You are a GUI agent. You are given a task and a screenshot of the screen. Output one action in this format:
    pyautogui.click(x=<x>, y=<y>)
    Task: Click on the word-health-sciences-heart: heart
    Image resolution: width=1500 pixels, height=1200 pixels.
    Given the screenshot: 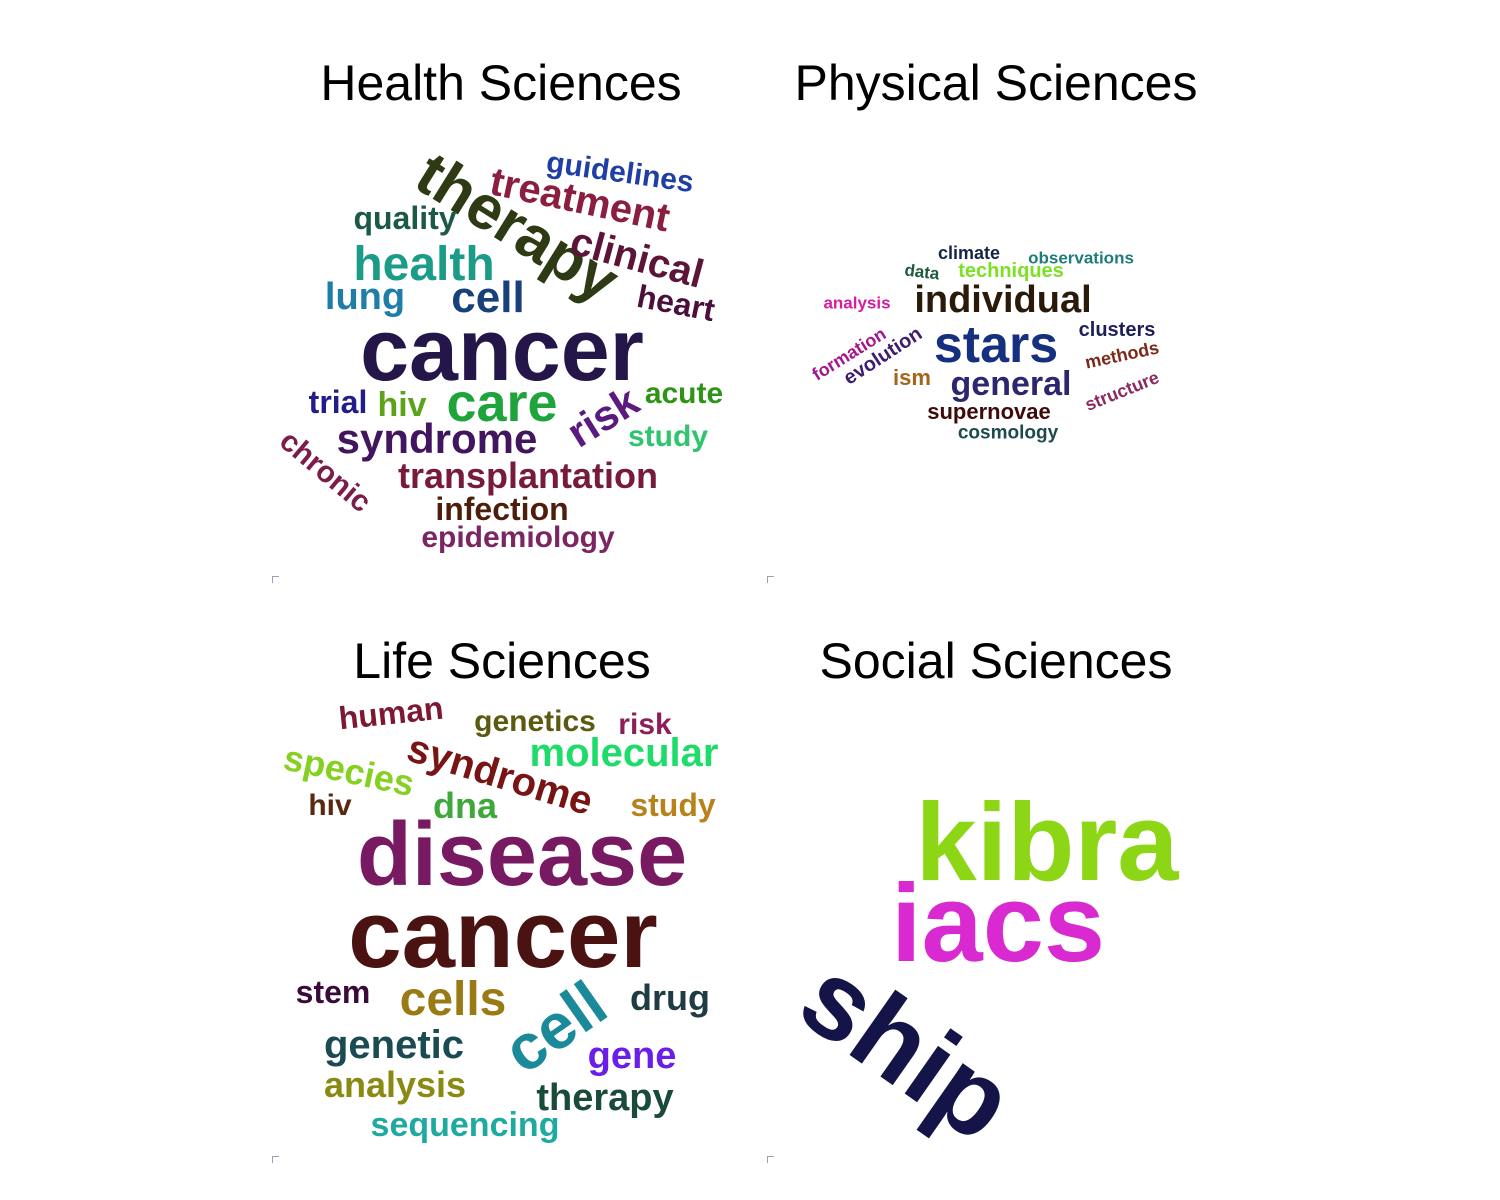 What is the action you would take?
    pyautogui.click(x=676, y=303)
    